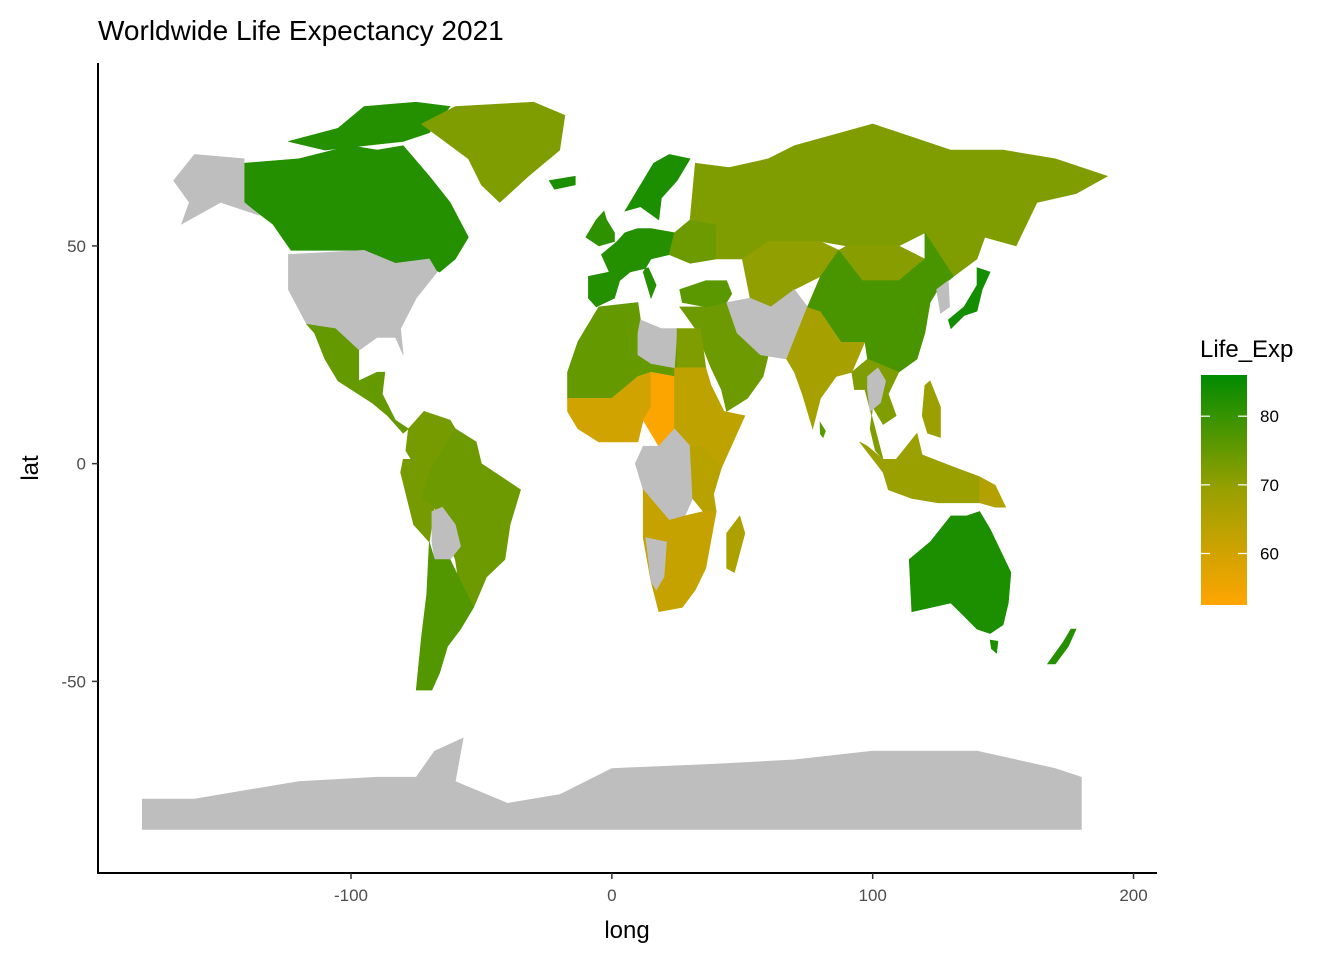 This screenshot has height=960, width=1344. What do you see at coordinates (706, 294) in the screenshot?
I see `region-turkey-caucasus` at bounding box center [706, 294].